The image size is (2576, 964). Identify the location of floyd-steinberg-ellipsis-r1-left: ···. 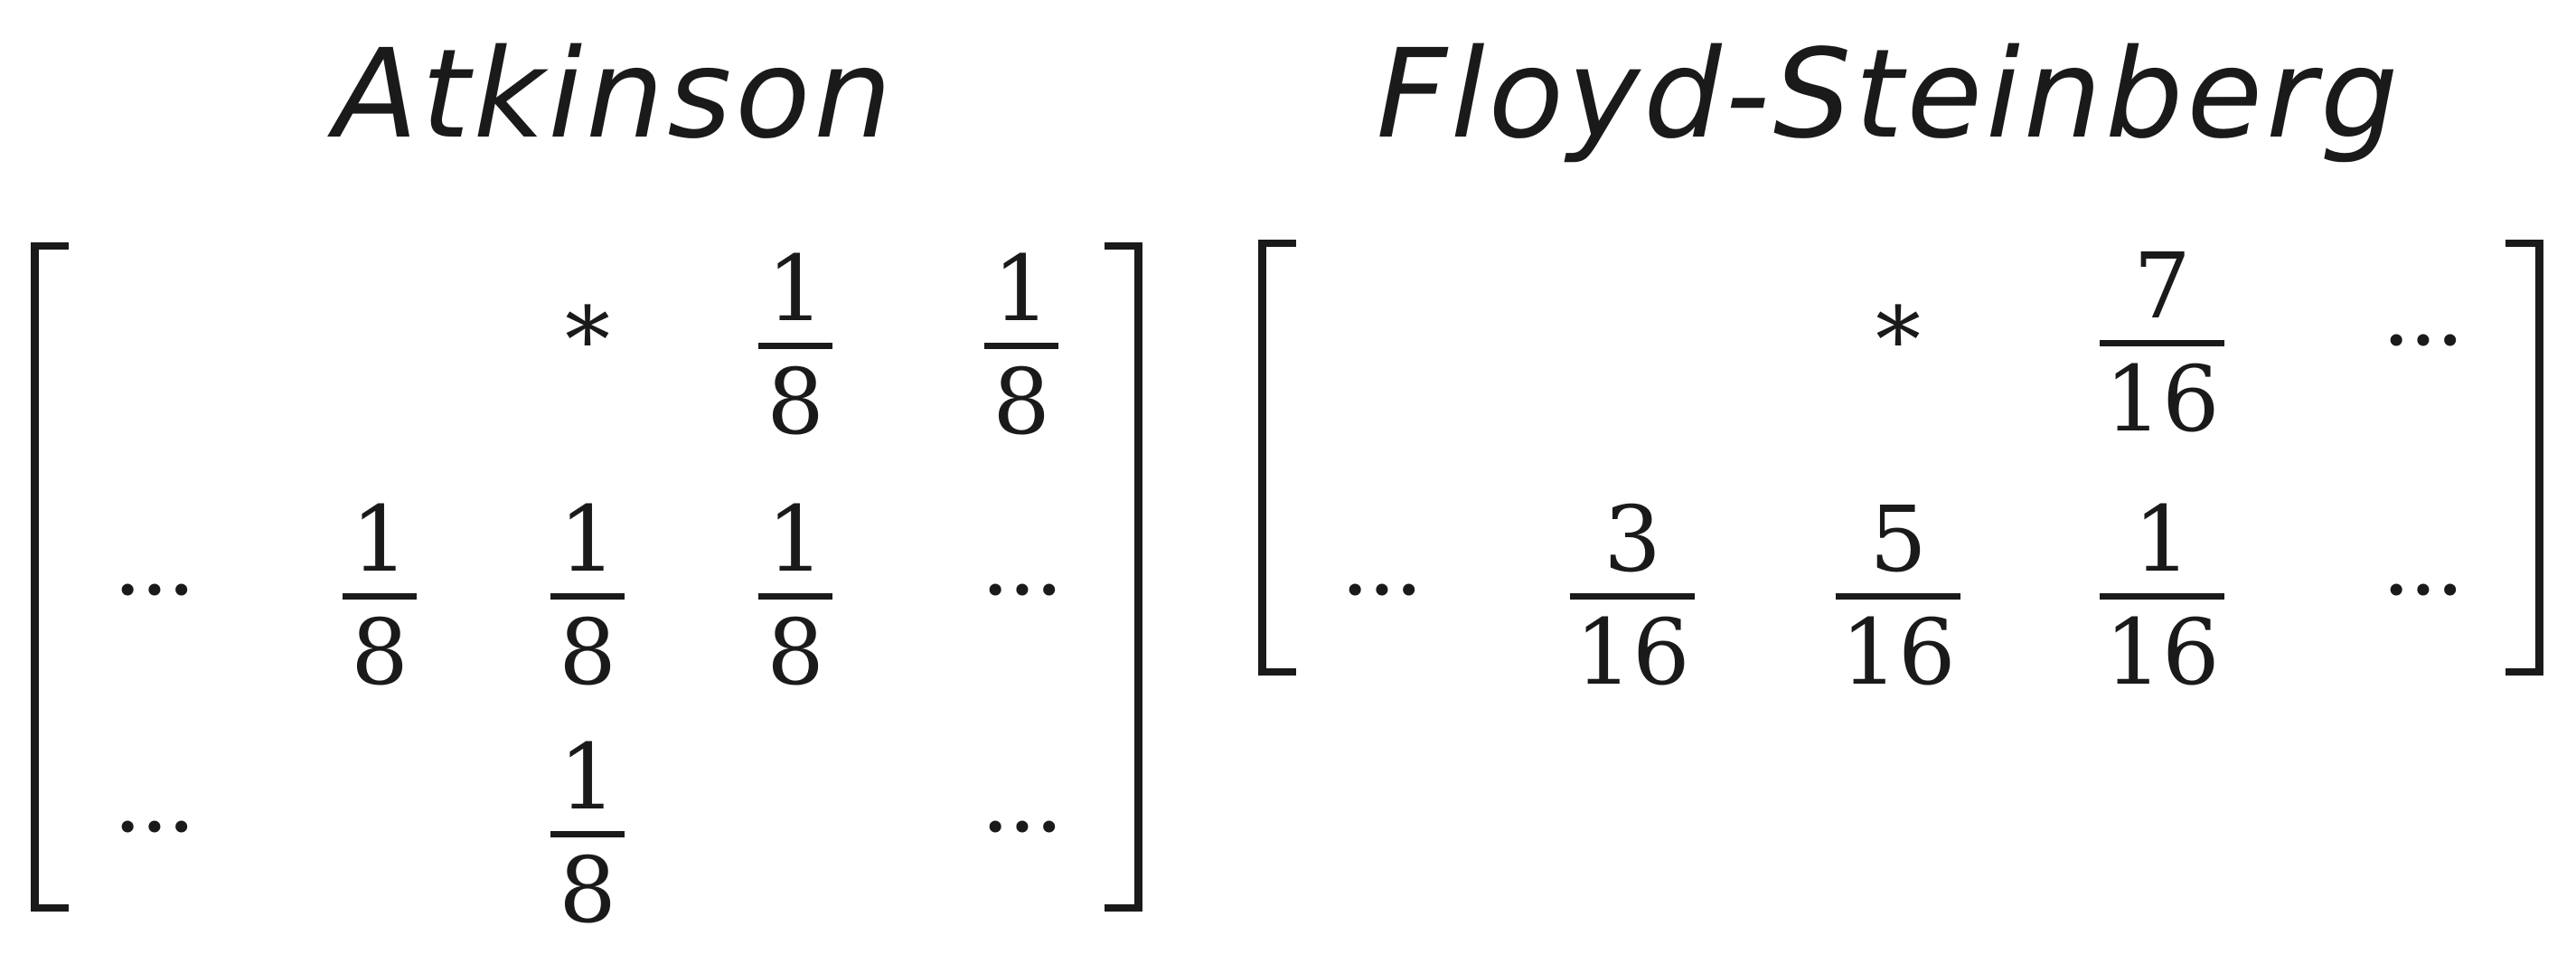
(1381, 590).